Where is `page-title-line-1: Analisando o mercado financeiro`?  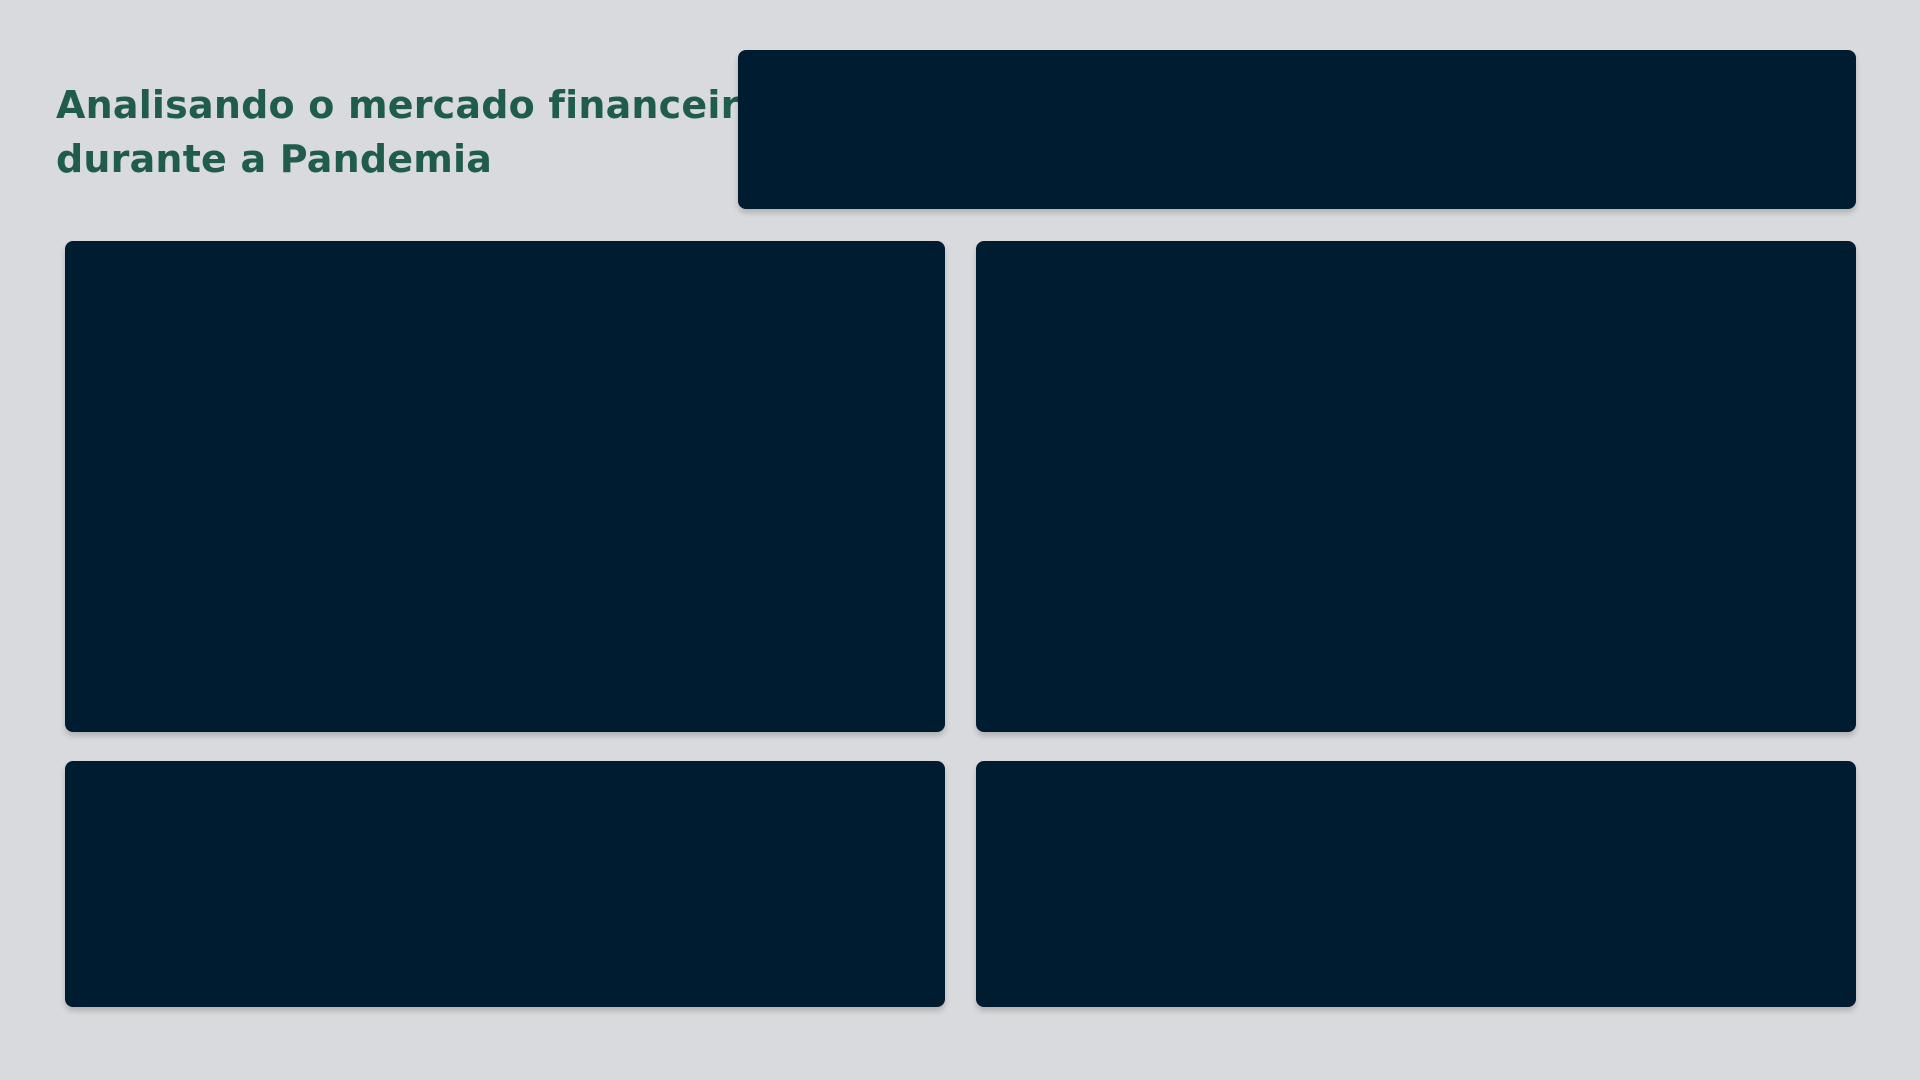
page-title-line-1: Analisando o mercado financeiro is located at coordinates (411, 105).